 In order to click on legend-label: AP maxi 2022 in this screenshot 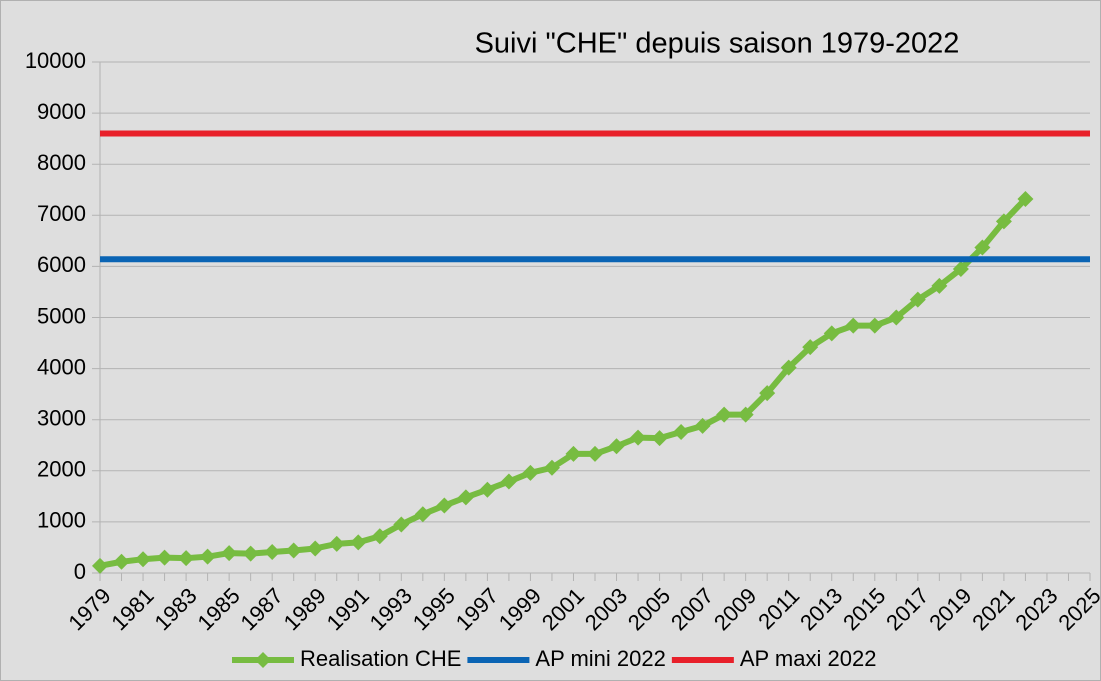, I will do `click(808, 658)`.